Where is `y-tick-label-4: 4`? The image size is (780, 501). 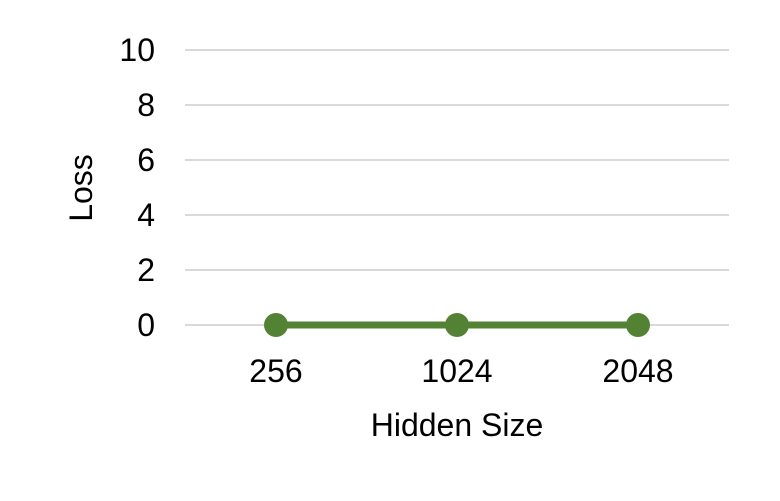
y-tick-label-4: 4 is located at coordinates (146, 215).